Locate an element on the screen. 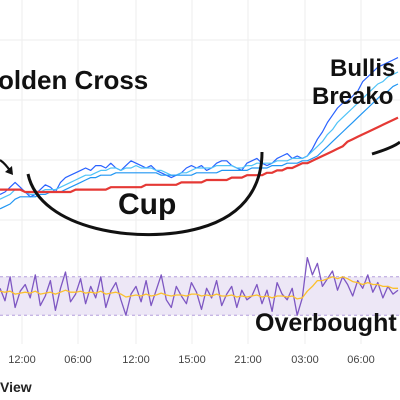  rsi-line is located at coordinates (199, 286).